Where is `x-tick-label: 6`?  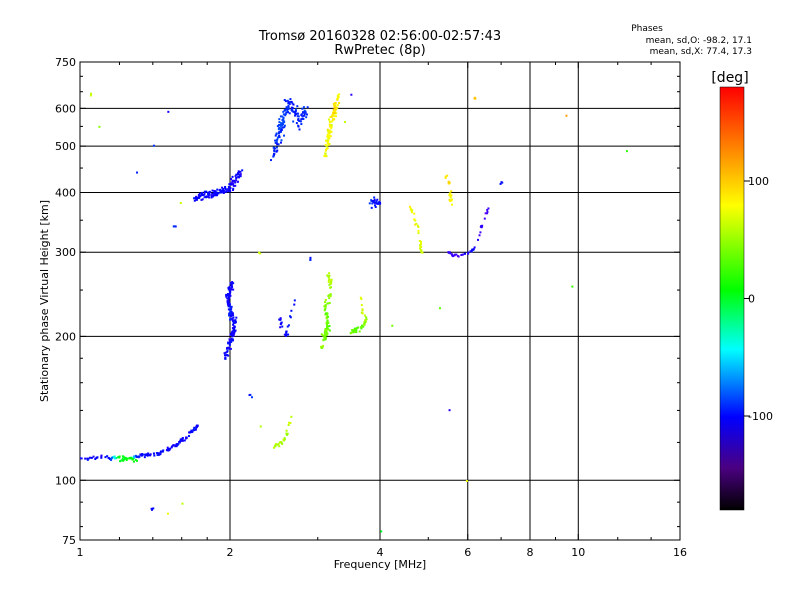
x-tick-label: 6 is located at coordinates (467, 552).